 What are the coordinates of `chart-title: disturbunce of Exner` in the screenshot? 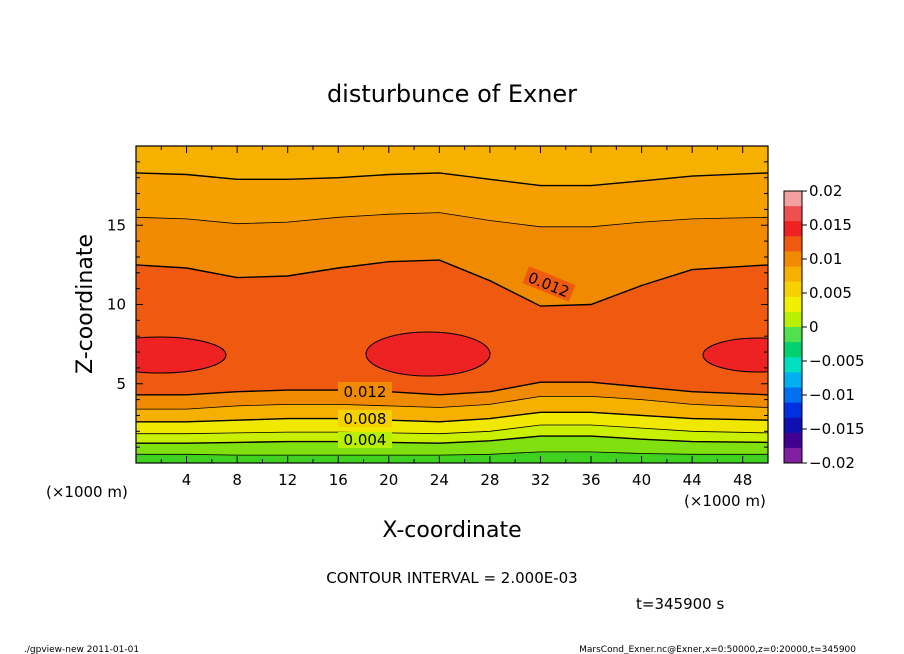 It's located at (452, 94).